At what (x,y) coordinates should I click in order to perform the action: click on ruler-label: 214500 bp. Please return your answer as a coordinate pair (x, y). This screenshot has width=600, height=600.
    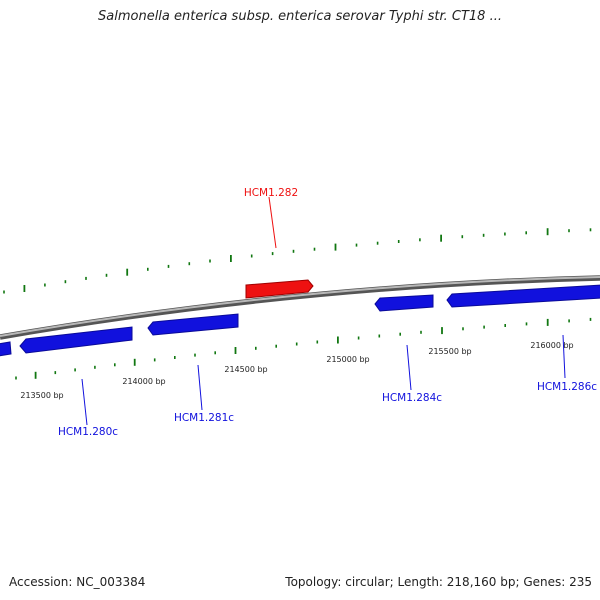
    Looking at the image, I should click on (245, 369).